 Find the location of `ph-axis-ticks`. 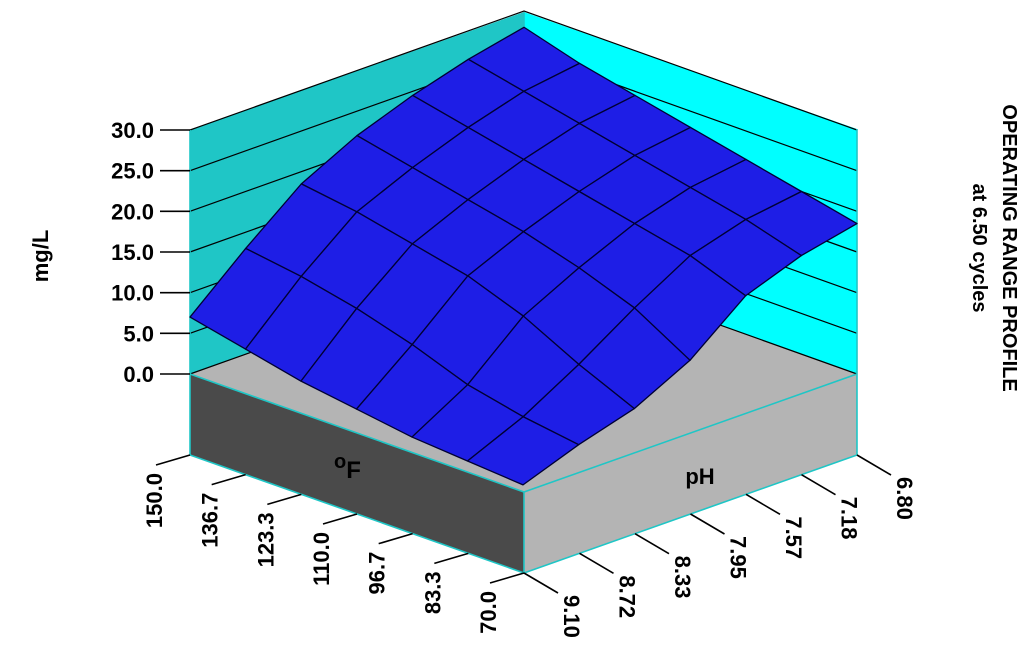

ph-axis-ticks is located at coordinates (707, 524).